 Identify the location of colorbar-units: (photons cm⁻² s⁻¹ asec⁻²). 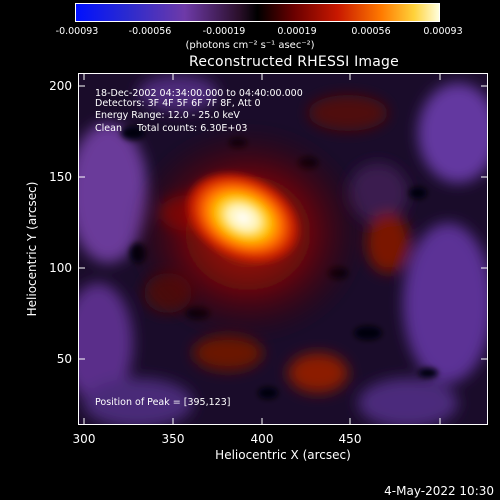
(250, 45).